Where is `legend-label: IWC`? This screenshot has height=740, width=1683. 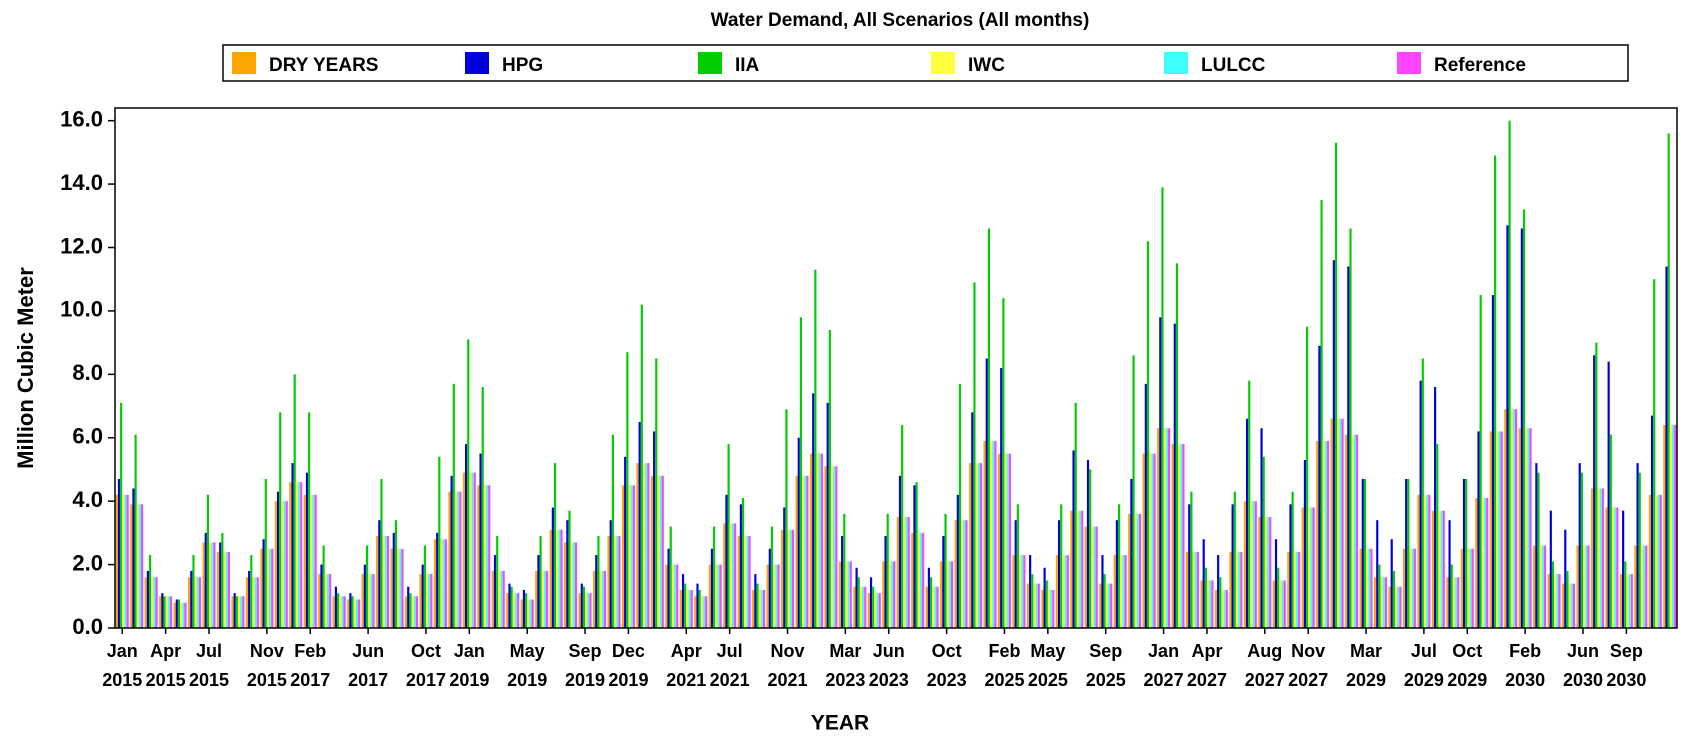 legend-label: IWC is located at coordinates (986, 65).